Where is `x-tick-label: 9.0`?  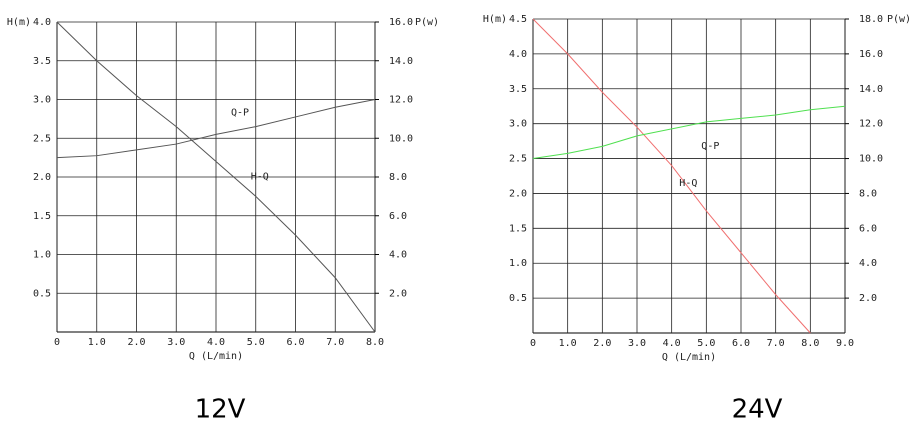 x-tick-label: 9.0 is located at coordinates (845, 343).